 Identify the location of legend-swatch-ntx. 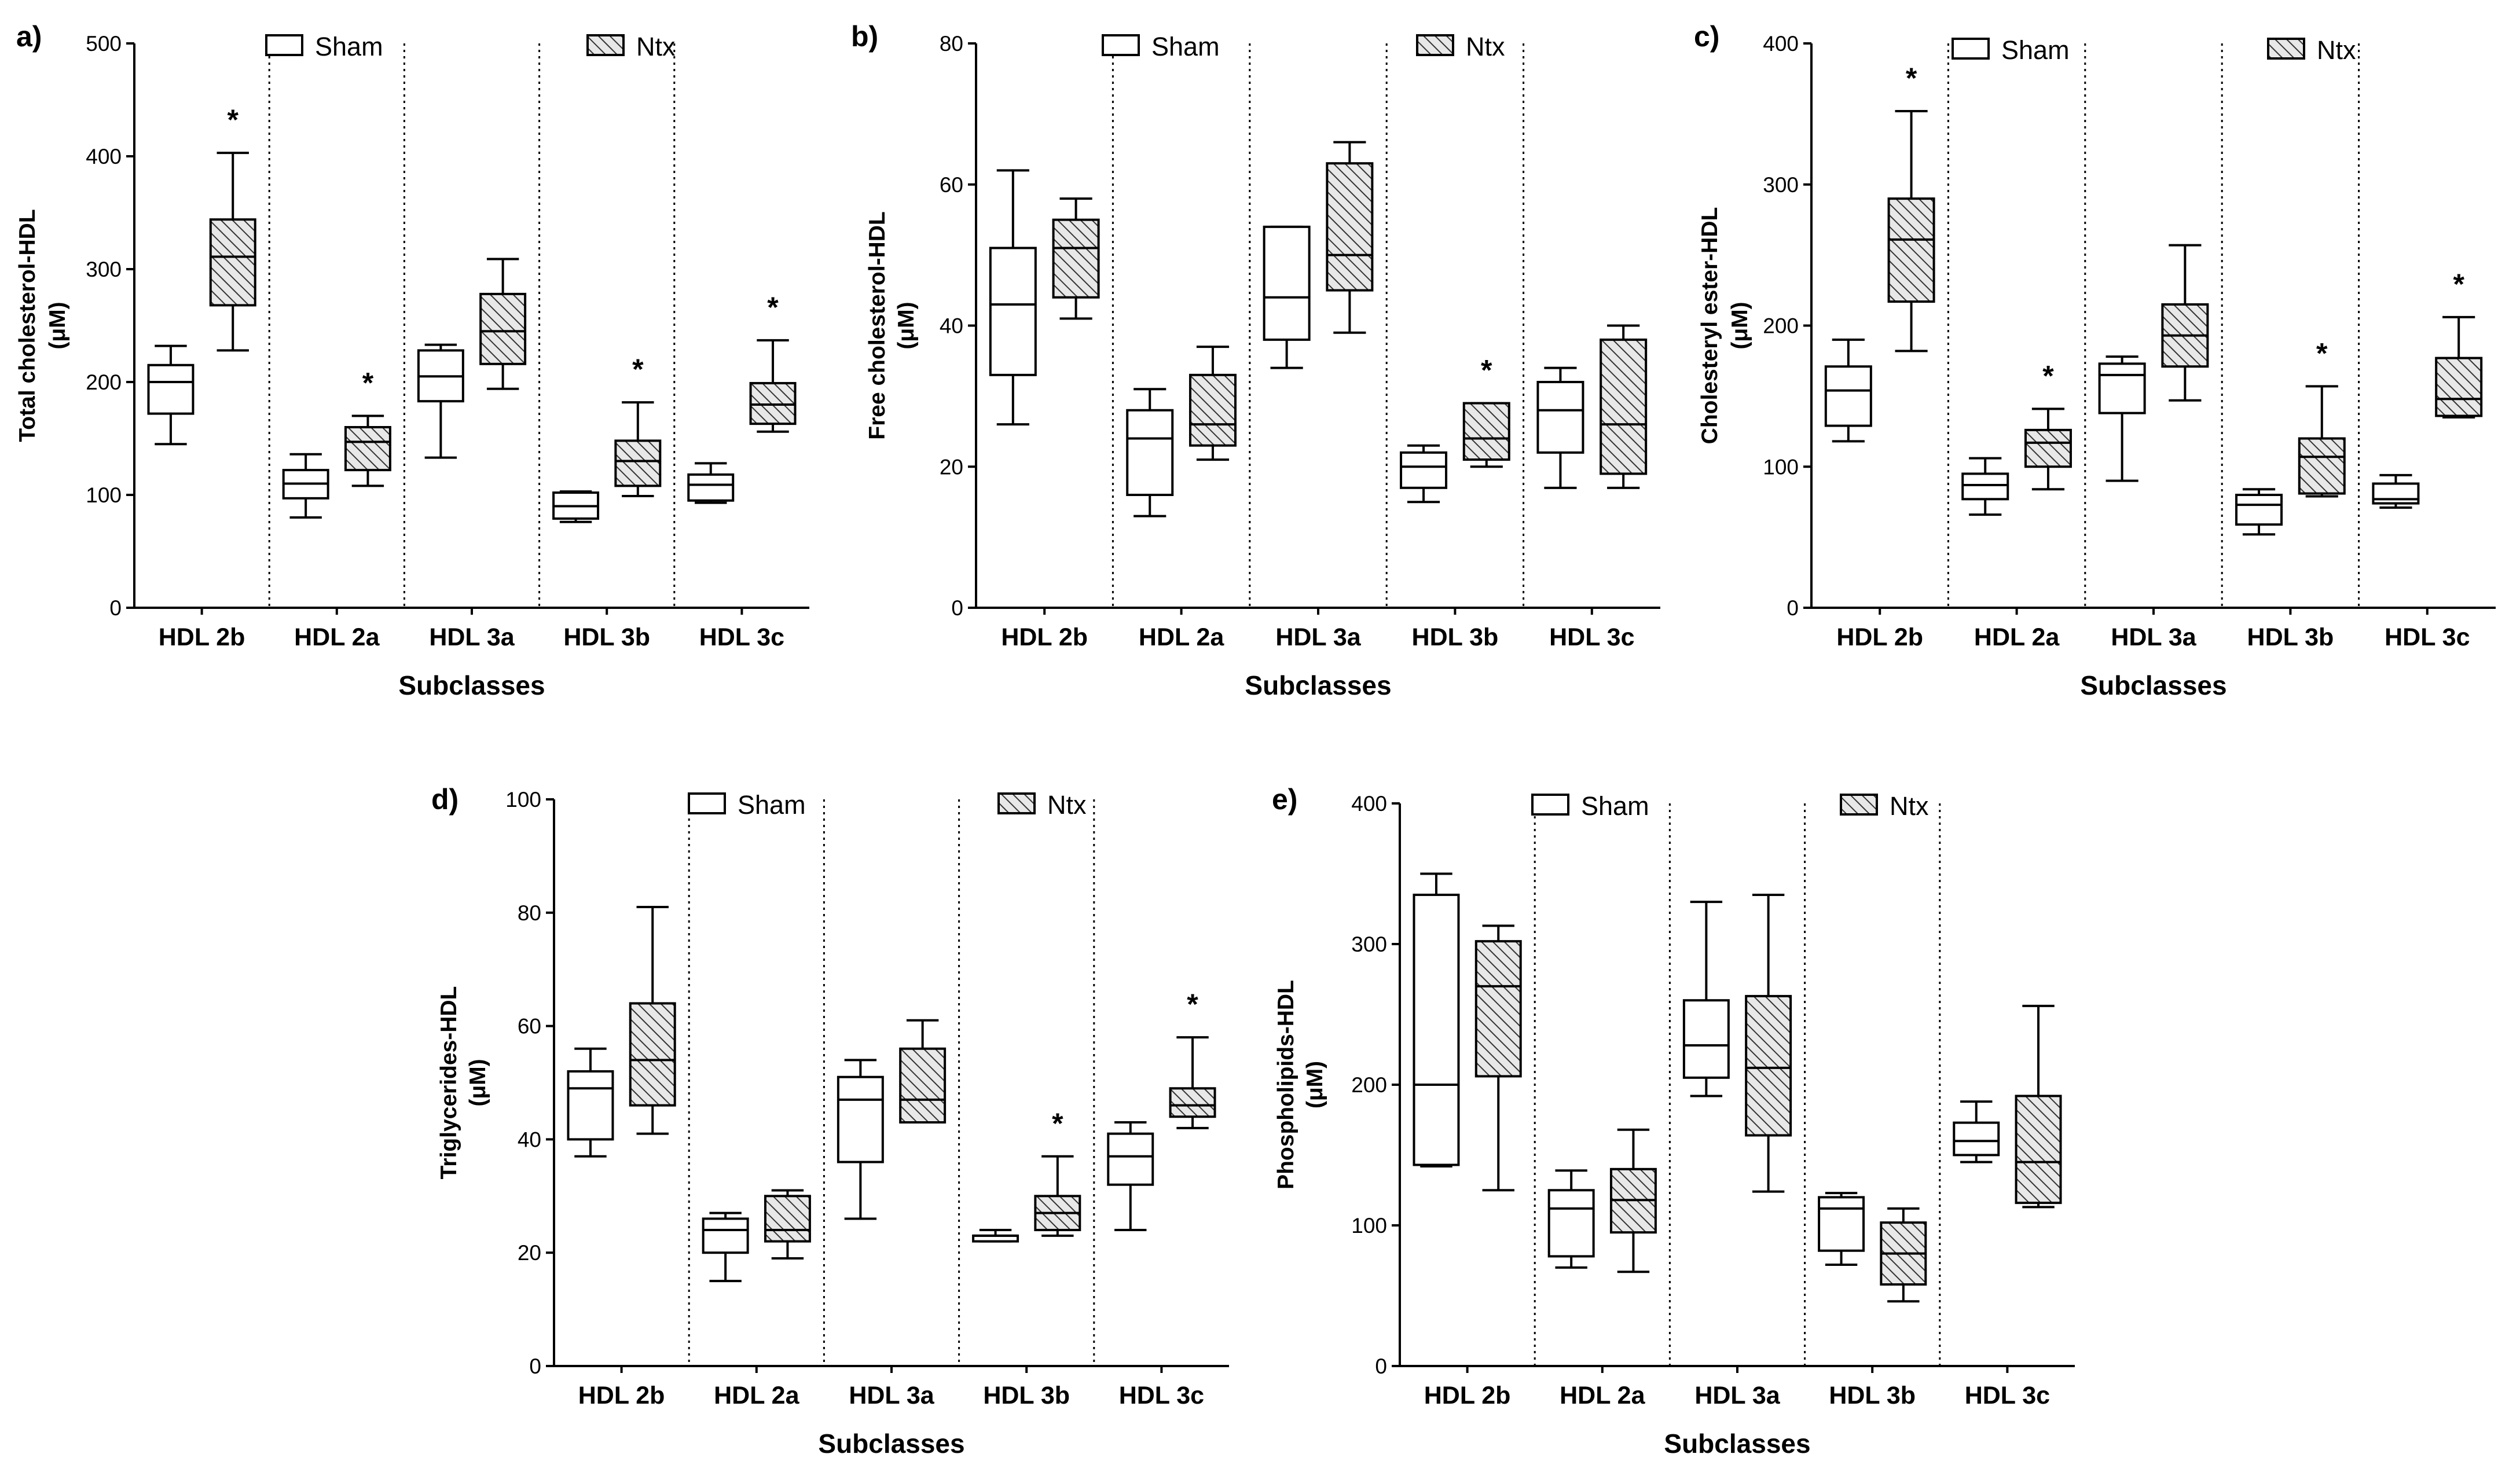
(1859, 805).